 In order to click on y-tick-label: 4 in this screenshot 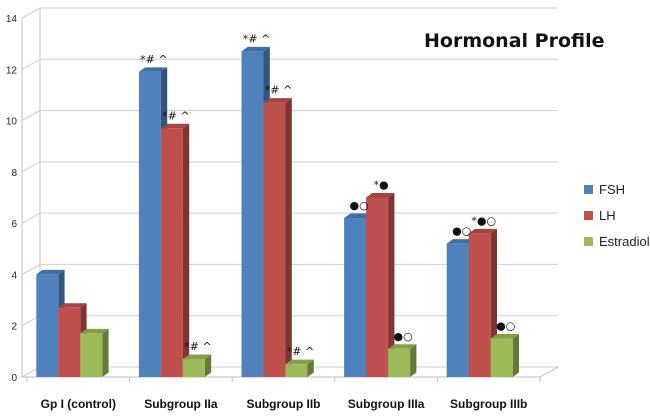, I will do `click(14, 275)`.